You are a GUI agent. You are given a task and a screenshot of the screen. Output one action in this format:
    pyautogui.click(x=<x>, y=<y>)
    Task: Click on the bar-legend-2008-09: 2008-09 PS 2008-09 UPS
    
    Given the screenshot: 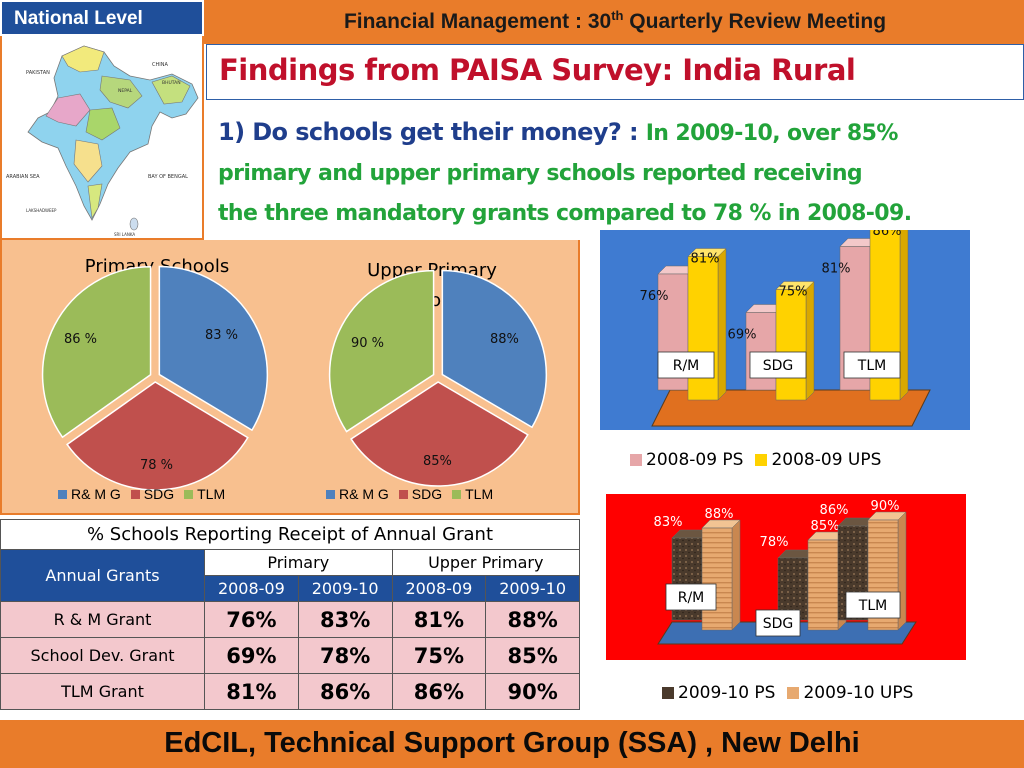 What is the action you would take?
    pyautogui.click(x=755, y=460)
    